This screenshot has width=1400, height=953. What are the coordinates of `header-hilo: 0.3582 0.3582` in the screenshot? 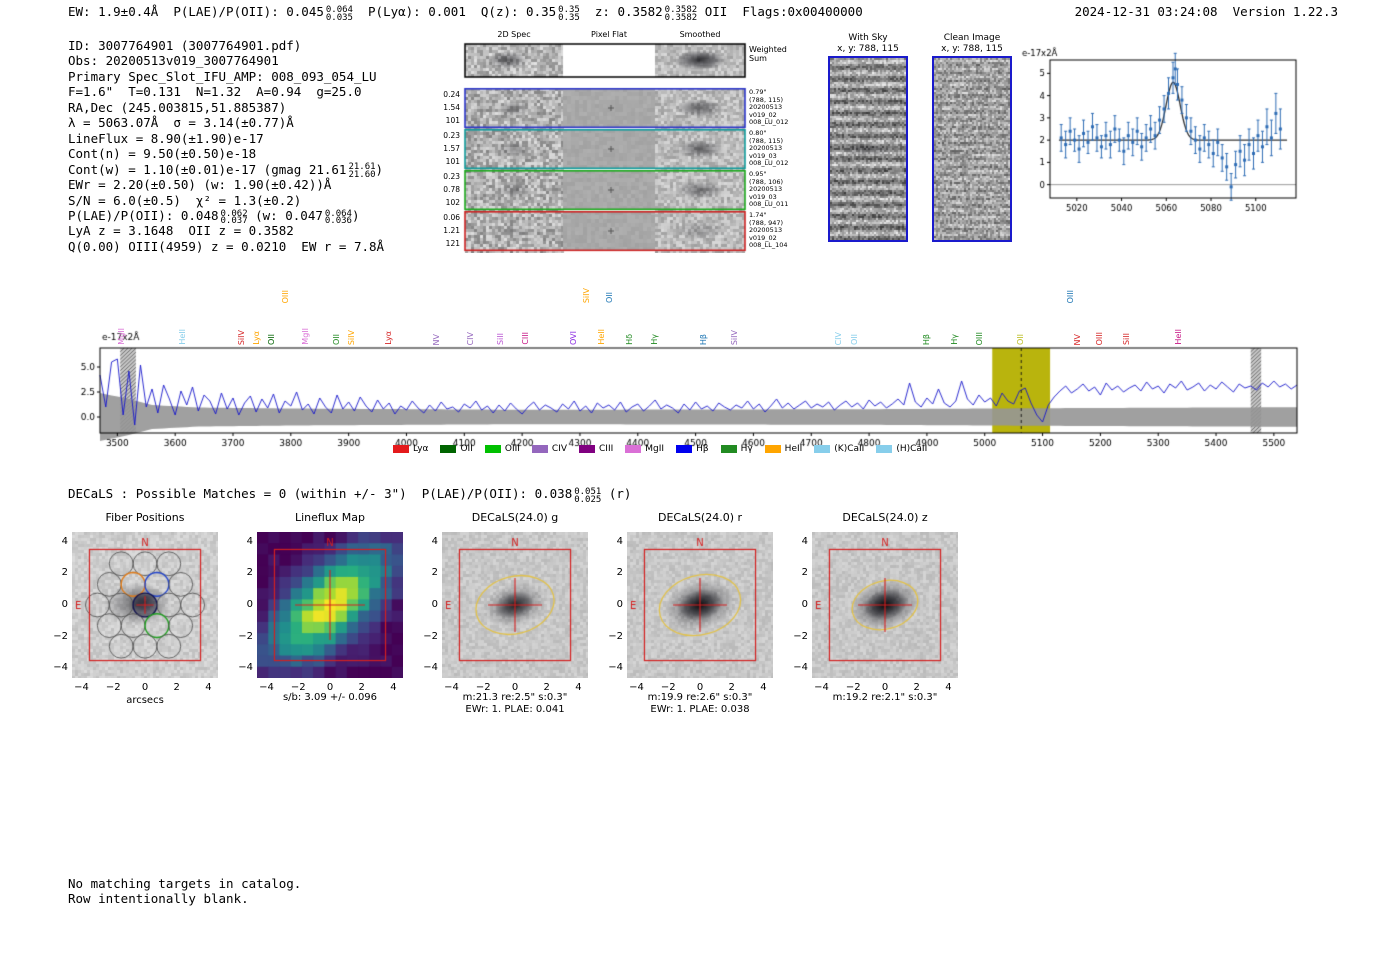 It's located at (681, 14).